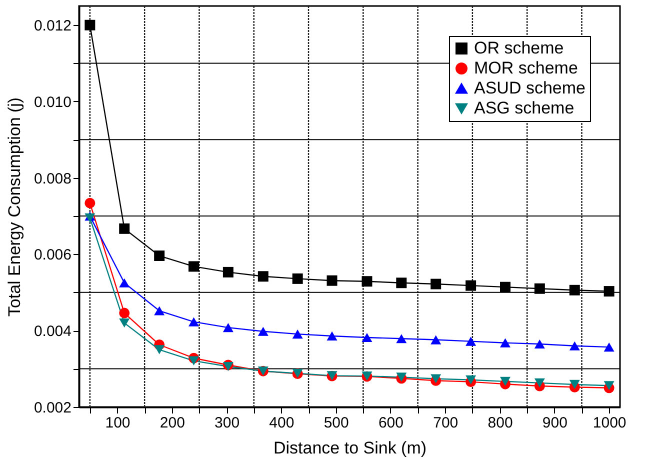  I want to click on legend-label: ASUD scheme, so click(530, 88).